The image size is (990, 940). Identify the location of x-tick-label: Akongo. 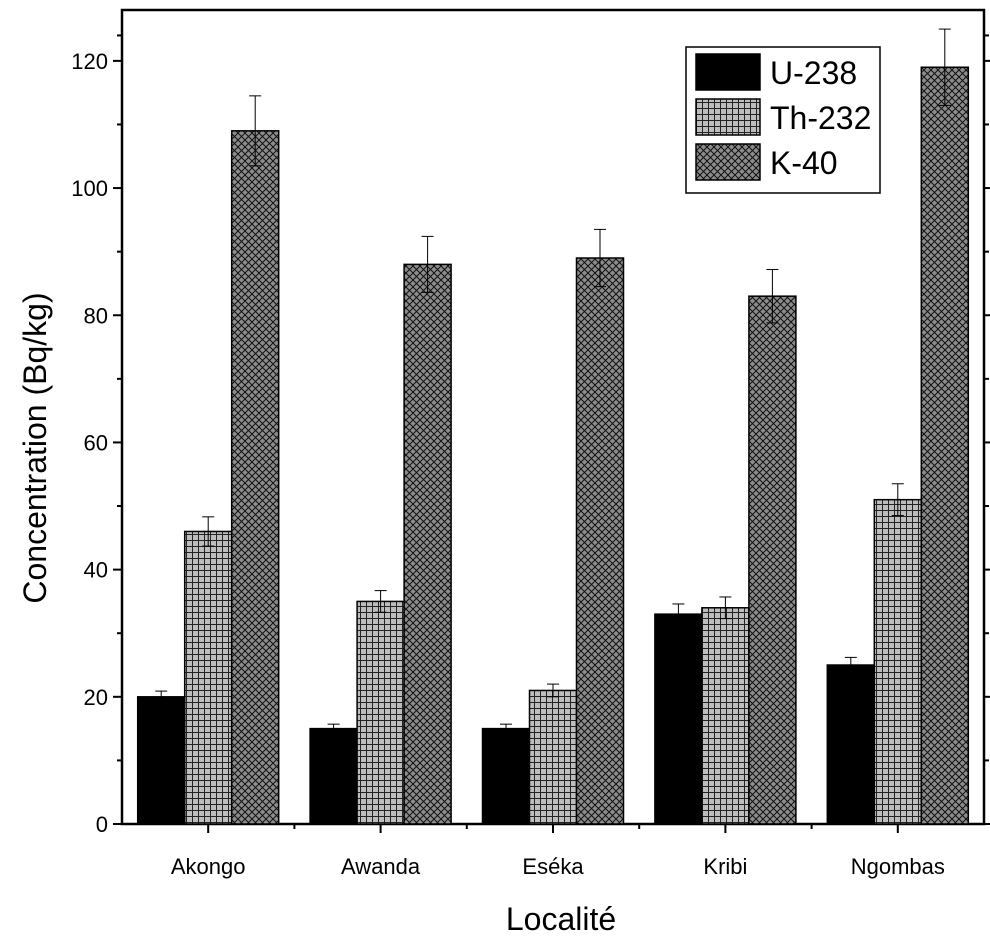
(208, 866).